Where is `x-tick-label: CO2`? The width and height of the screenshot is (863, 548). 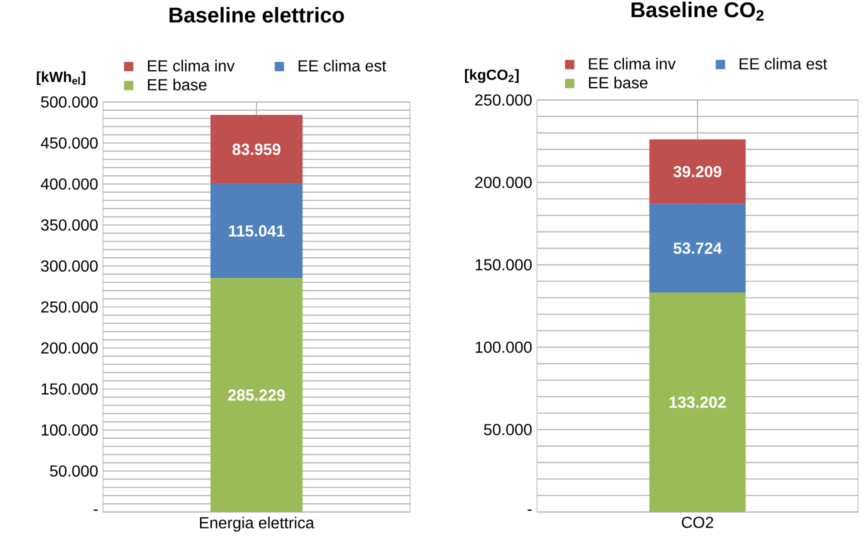 x-tick-label: CO2 is located at coordinates (698, 522).